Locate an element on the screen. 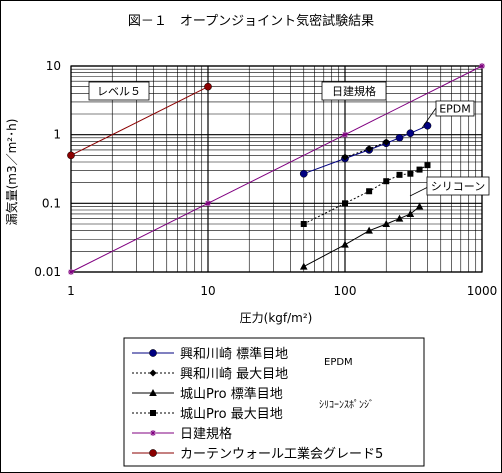  legend-note: ｼﾘｺｰﾝｽﾎﾟﾝｼﾞ is located at coordinates (346, 405).